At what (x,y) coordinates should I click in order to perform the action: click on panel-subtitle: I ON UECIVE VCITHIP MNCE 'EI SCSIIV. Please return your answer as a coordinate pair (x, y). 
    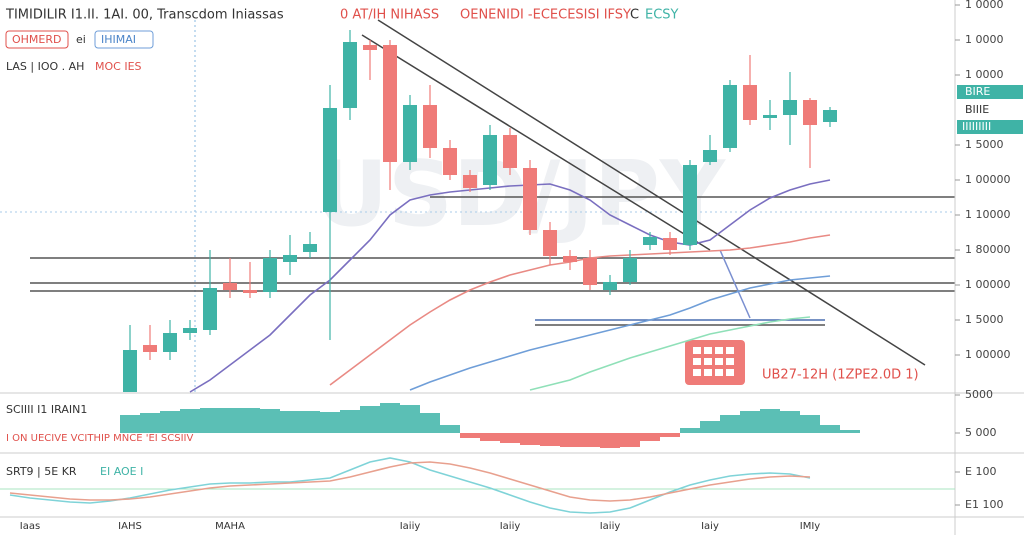
    Looking at the image, I should click on (99, 438).